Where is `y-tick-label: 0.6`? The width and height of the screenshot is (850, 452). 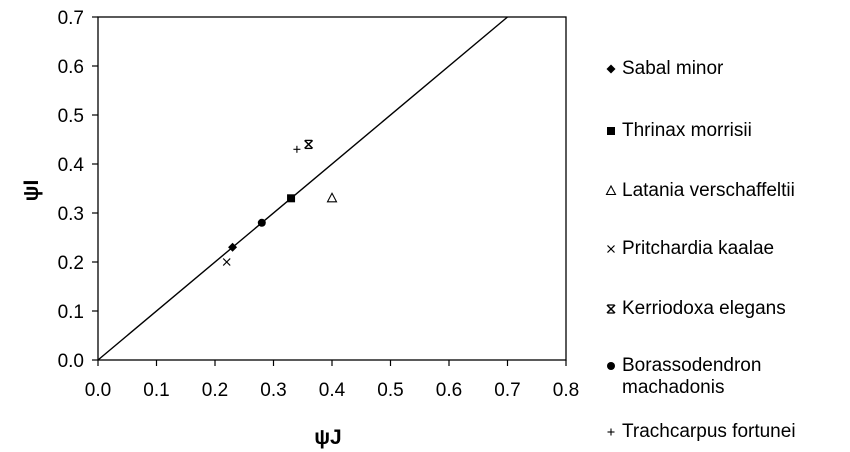 y-tick-label: 0.6 is located at coordinates (71, 67).